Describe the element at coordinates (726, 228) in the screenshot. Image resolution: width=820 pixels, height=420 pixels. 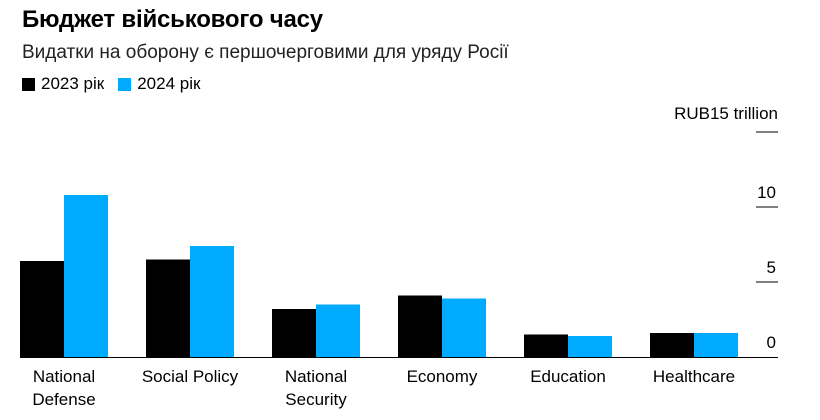
I see `y-axis: RUB15 trillion 0 5 10` at that location.